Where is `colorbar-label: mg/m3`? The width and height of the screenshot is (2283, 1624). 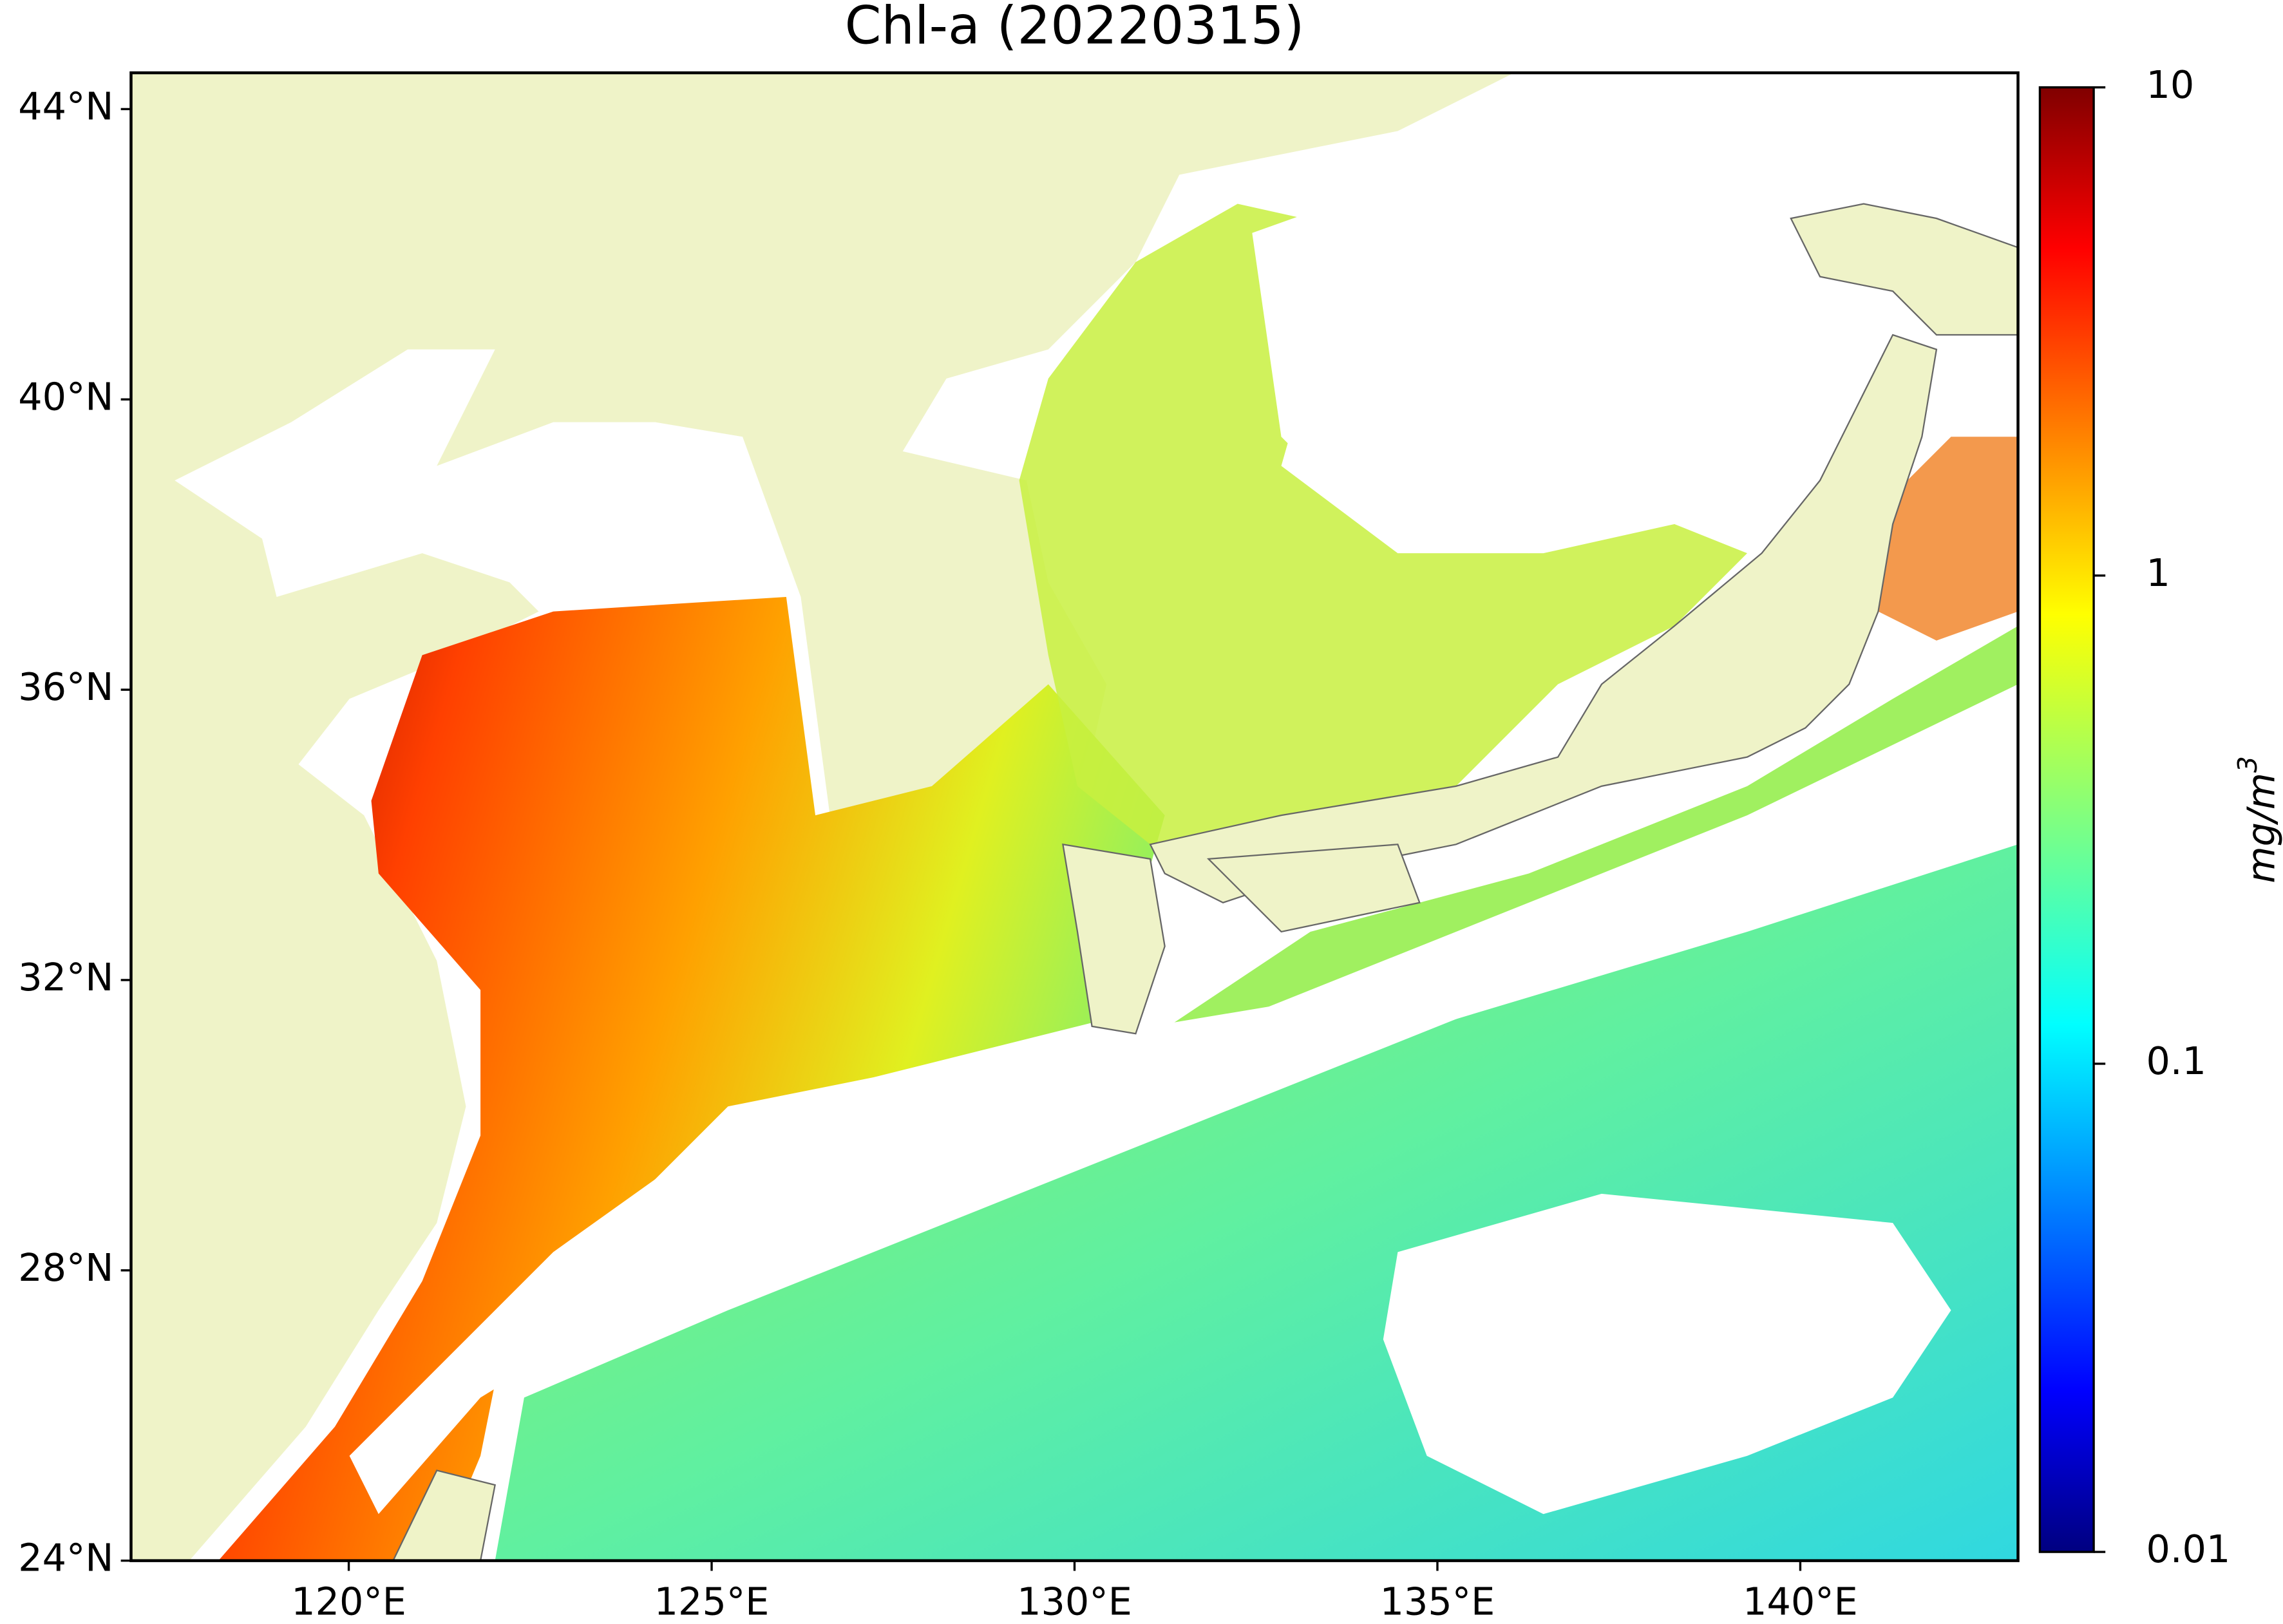
colorbar-label: mg/m3 is located at coordinates (2257, 820).